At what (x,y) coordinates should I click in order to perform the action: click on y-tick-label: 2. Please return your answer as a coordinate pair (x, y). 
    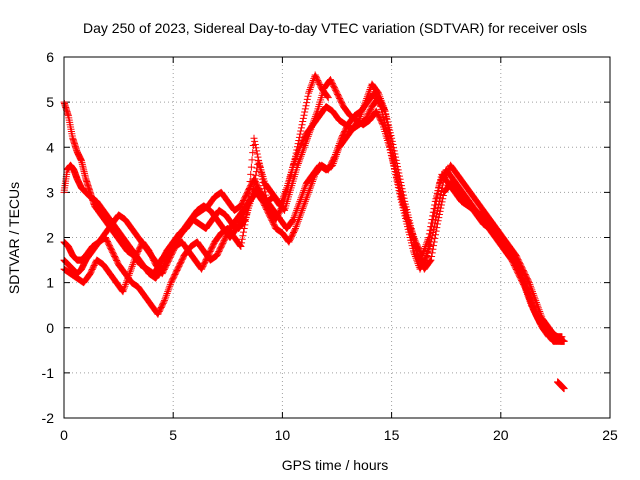
    Looking at the image, I should click on (50, 238).